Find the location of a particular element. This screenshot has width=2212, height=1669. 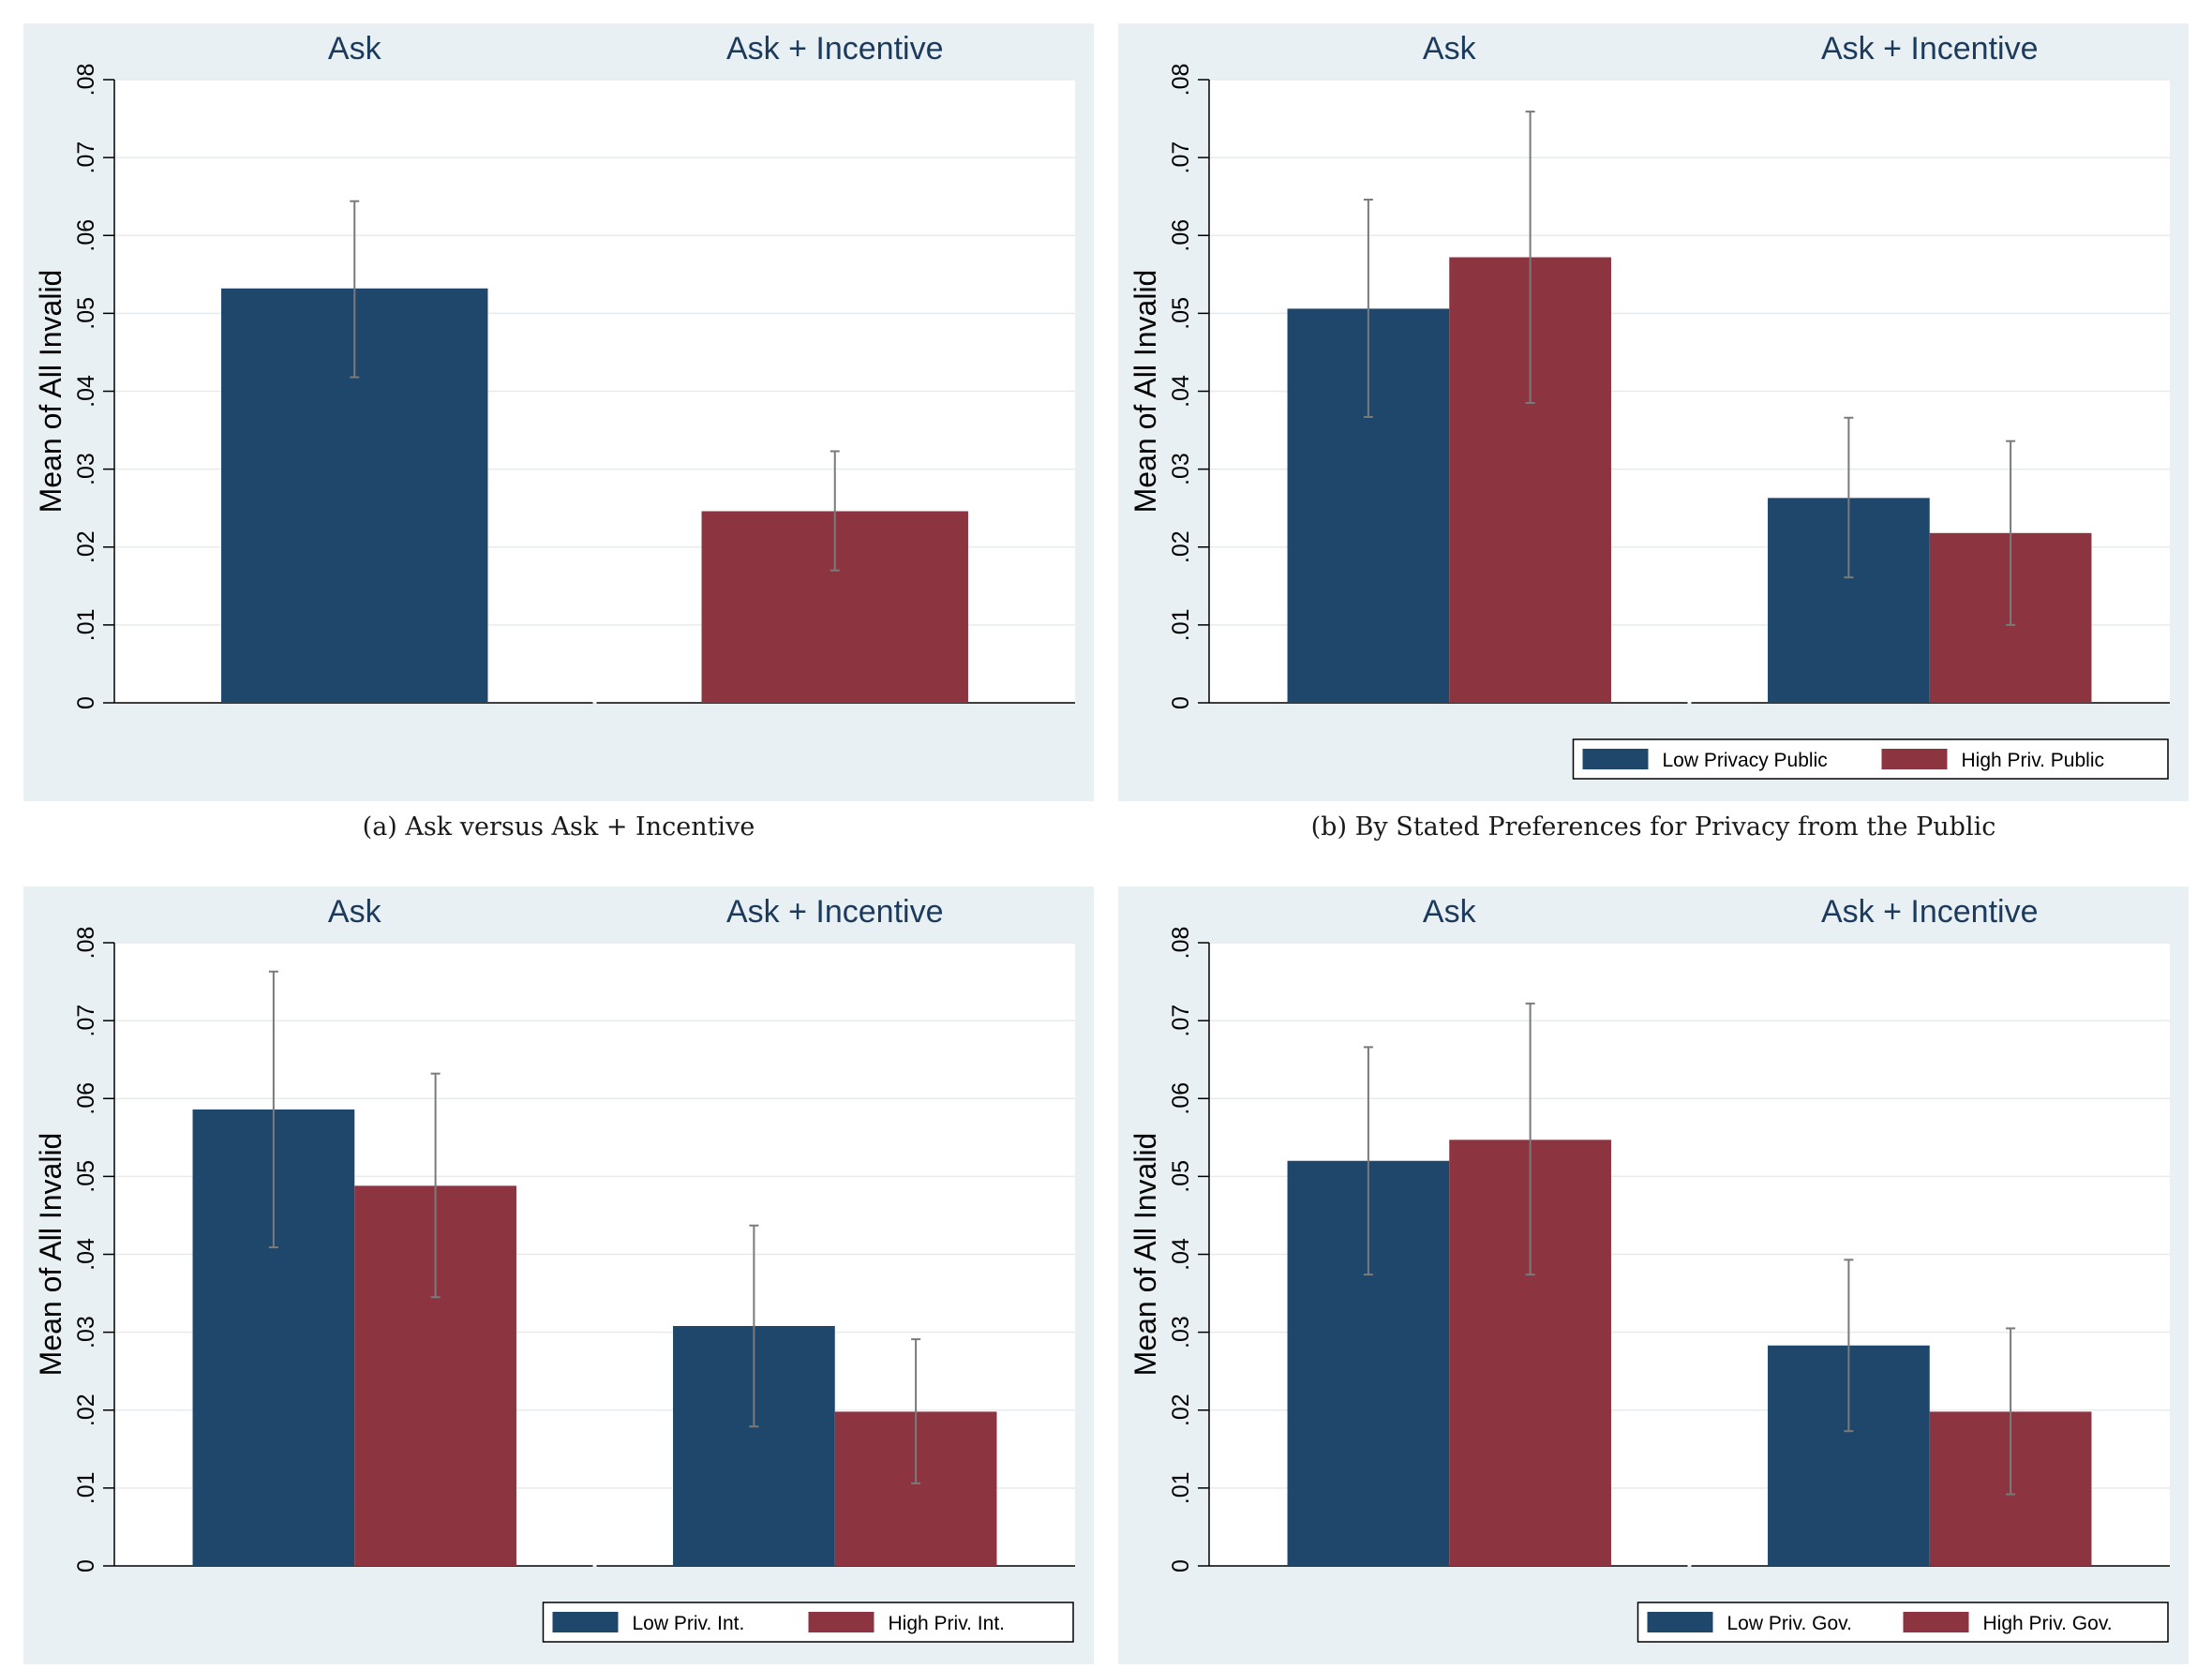

legend: Low Privacy Public High Priv. Public is located at coordinates (1870, 759).